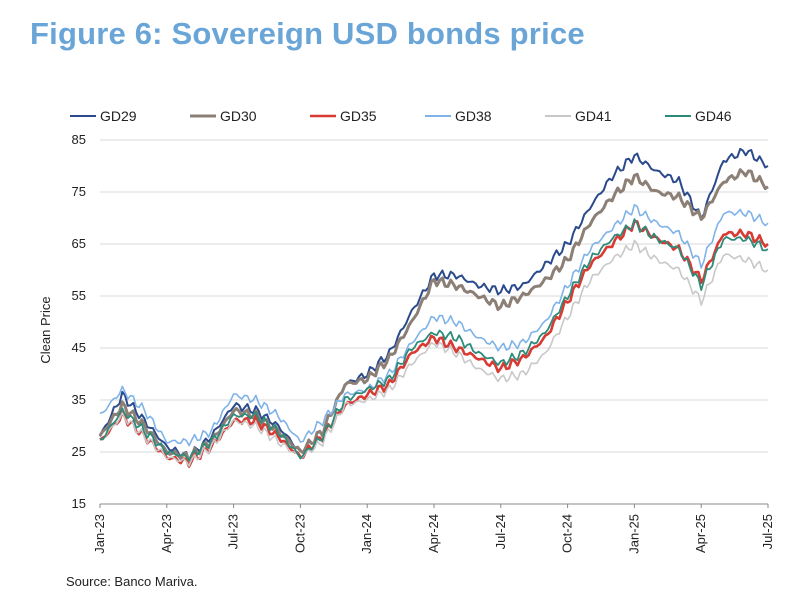 The width and height of the screenshot is (800, 611). What do you see at coordinates (633, 534) in the screenshot?
I see `x-tick-label: Jan-25` at bounding box center [633, 534].